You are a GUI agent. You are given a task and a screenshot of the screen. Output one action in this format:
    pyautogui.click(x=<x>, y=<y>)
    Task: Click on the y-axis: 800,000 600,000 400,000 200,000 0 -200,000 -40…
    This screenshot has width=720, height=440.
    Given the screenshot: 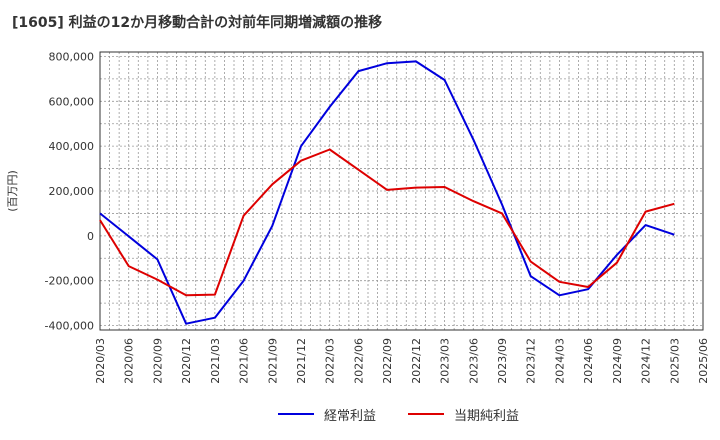 What is the action you would take?
    pyautogui.click(x=69, y=191)
    